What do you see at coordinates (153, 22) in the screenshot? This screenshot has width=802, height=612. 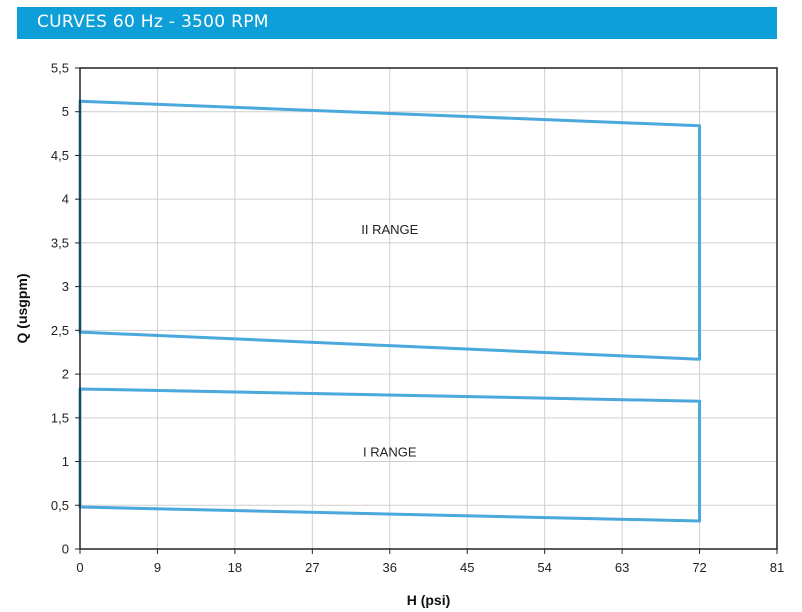 I see `chart-title: CURVES 60 Hz - 3500 RPM` at bounding box center [153, 22].